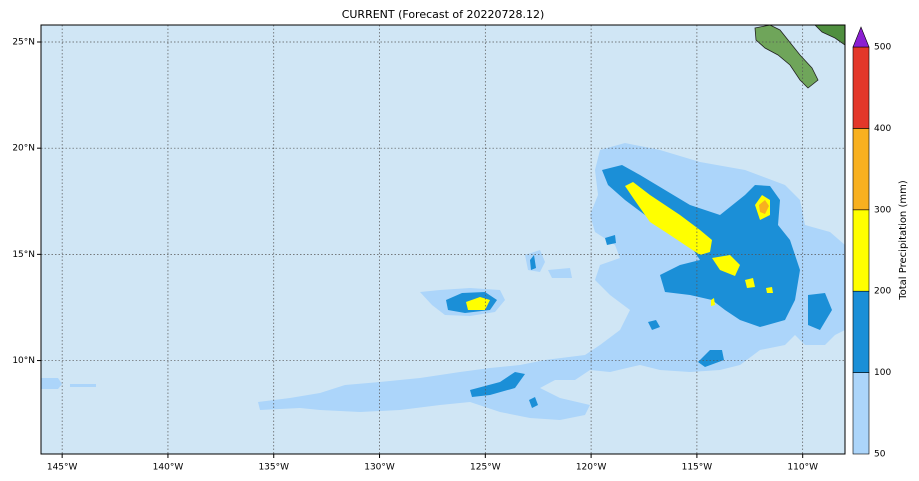  What do you see at coordinates (829, 35) in the screenshot?
I see `land-mainland` at bounding box center [829, 35].